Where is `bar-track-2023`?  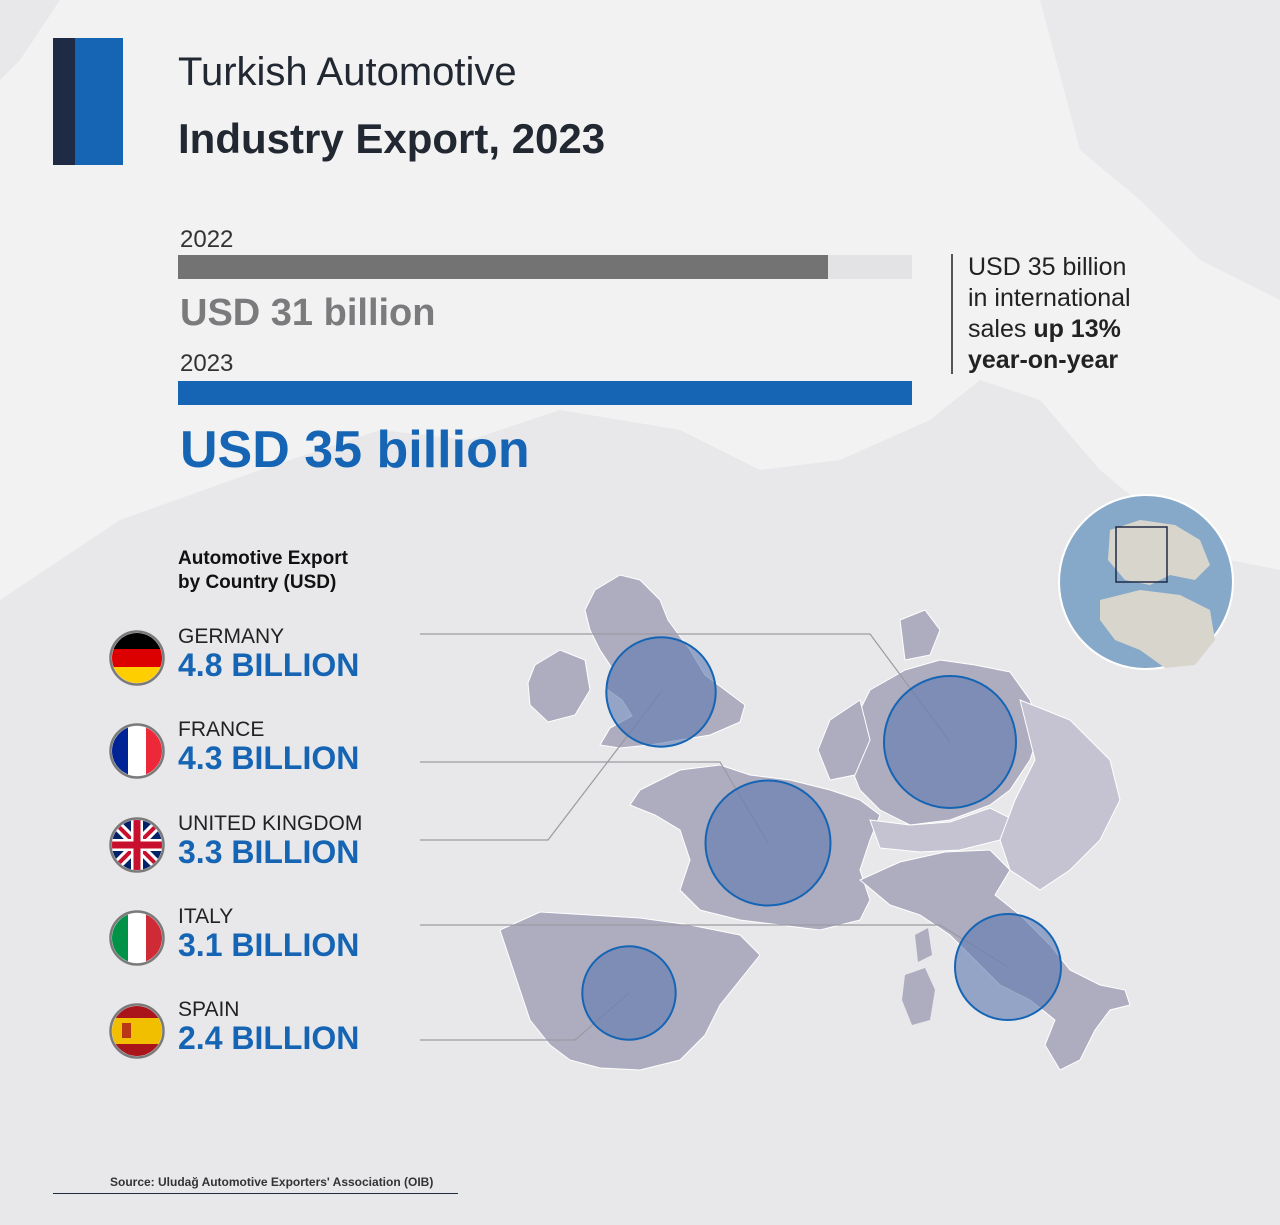
bar-track-2023 is located at coordinates (545, 393).